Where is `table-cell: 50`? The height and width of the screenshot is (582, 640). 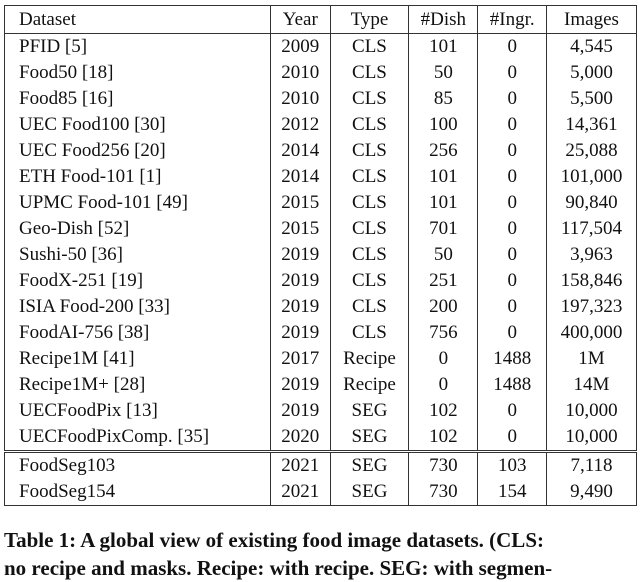 table-cell: 50 is located at coordinates (443, 73).